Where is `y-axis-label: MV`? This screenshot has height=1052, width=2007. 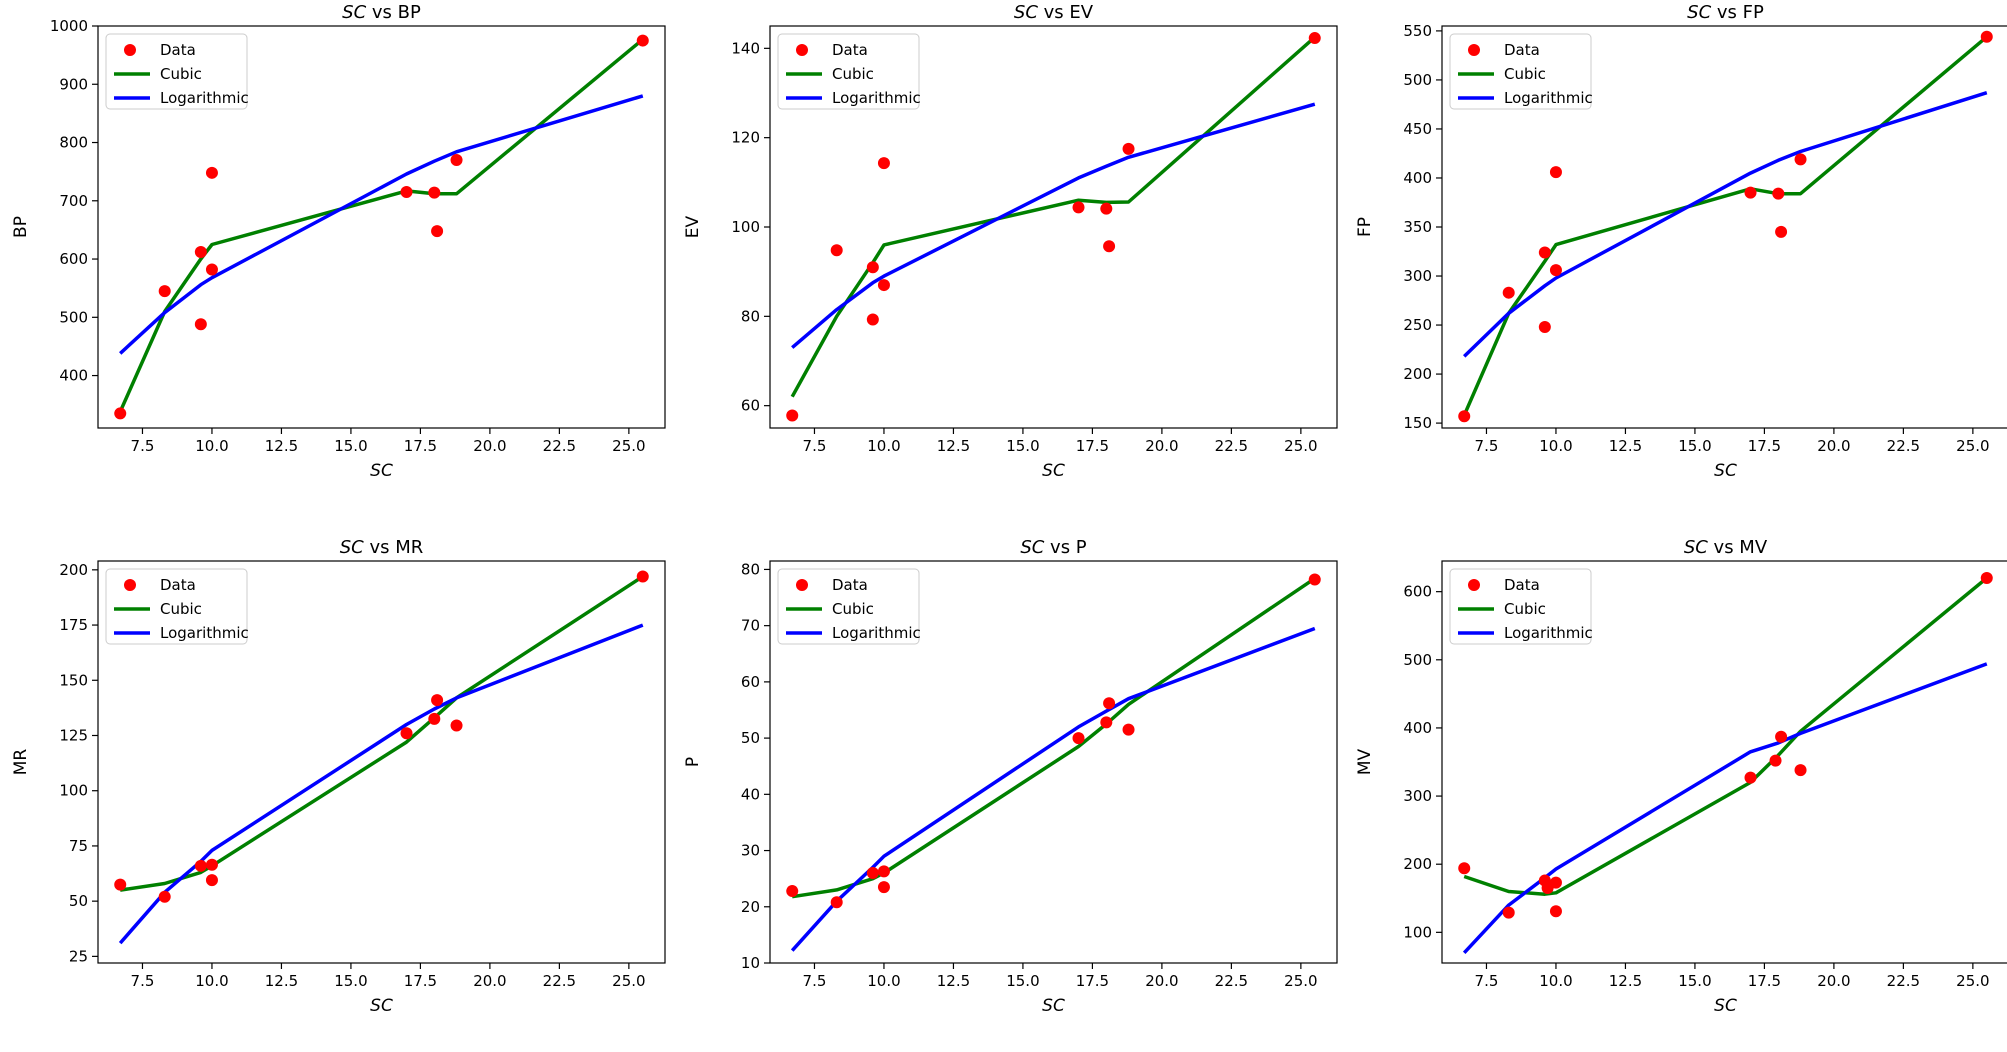
y-axis-label: MV is located at coordinates (1365, 761).